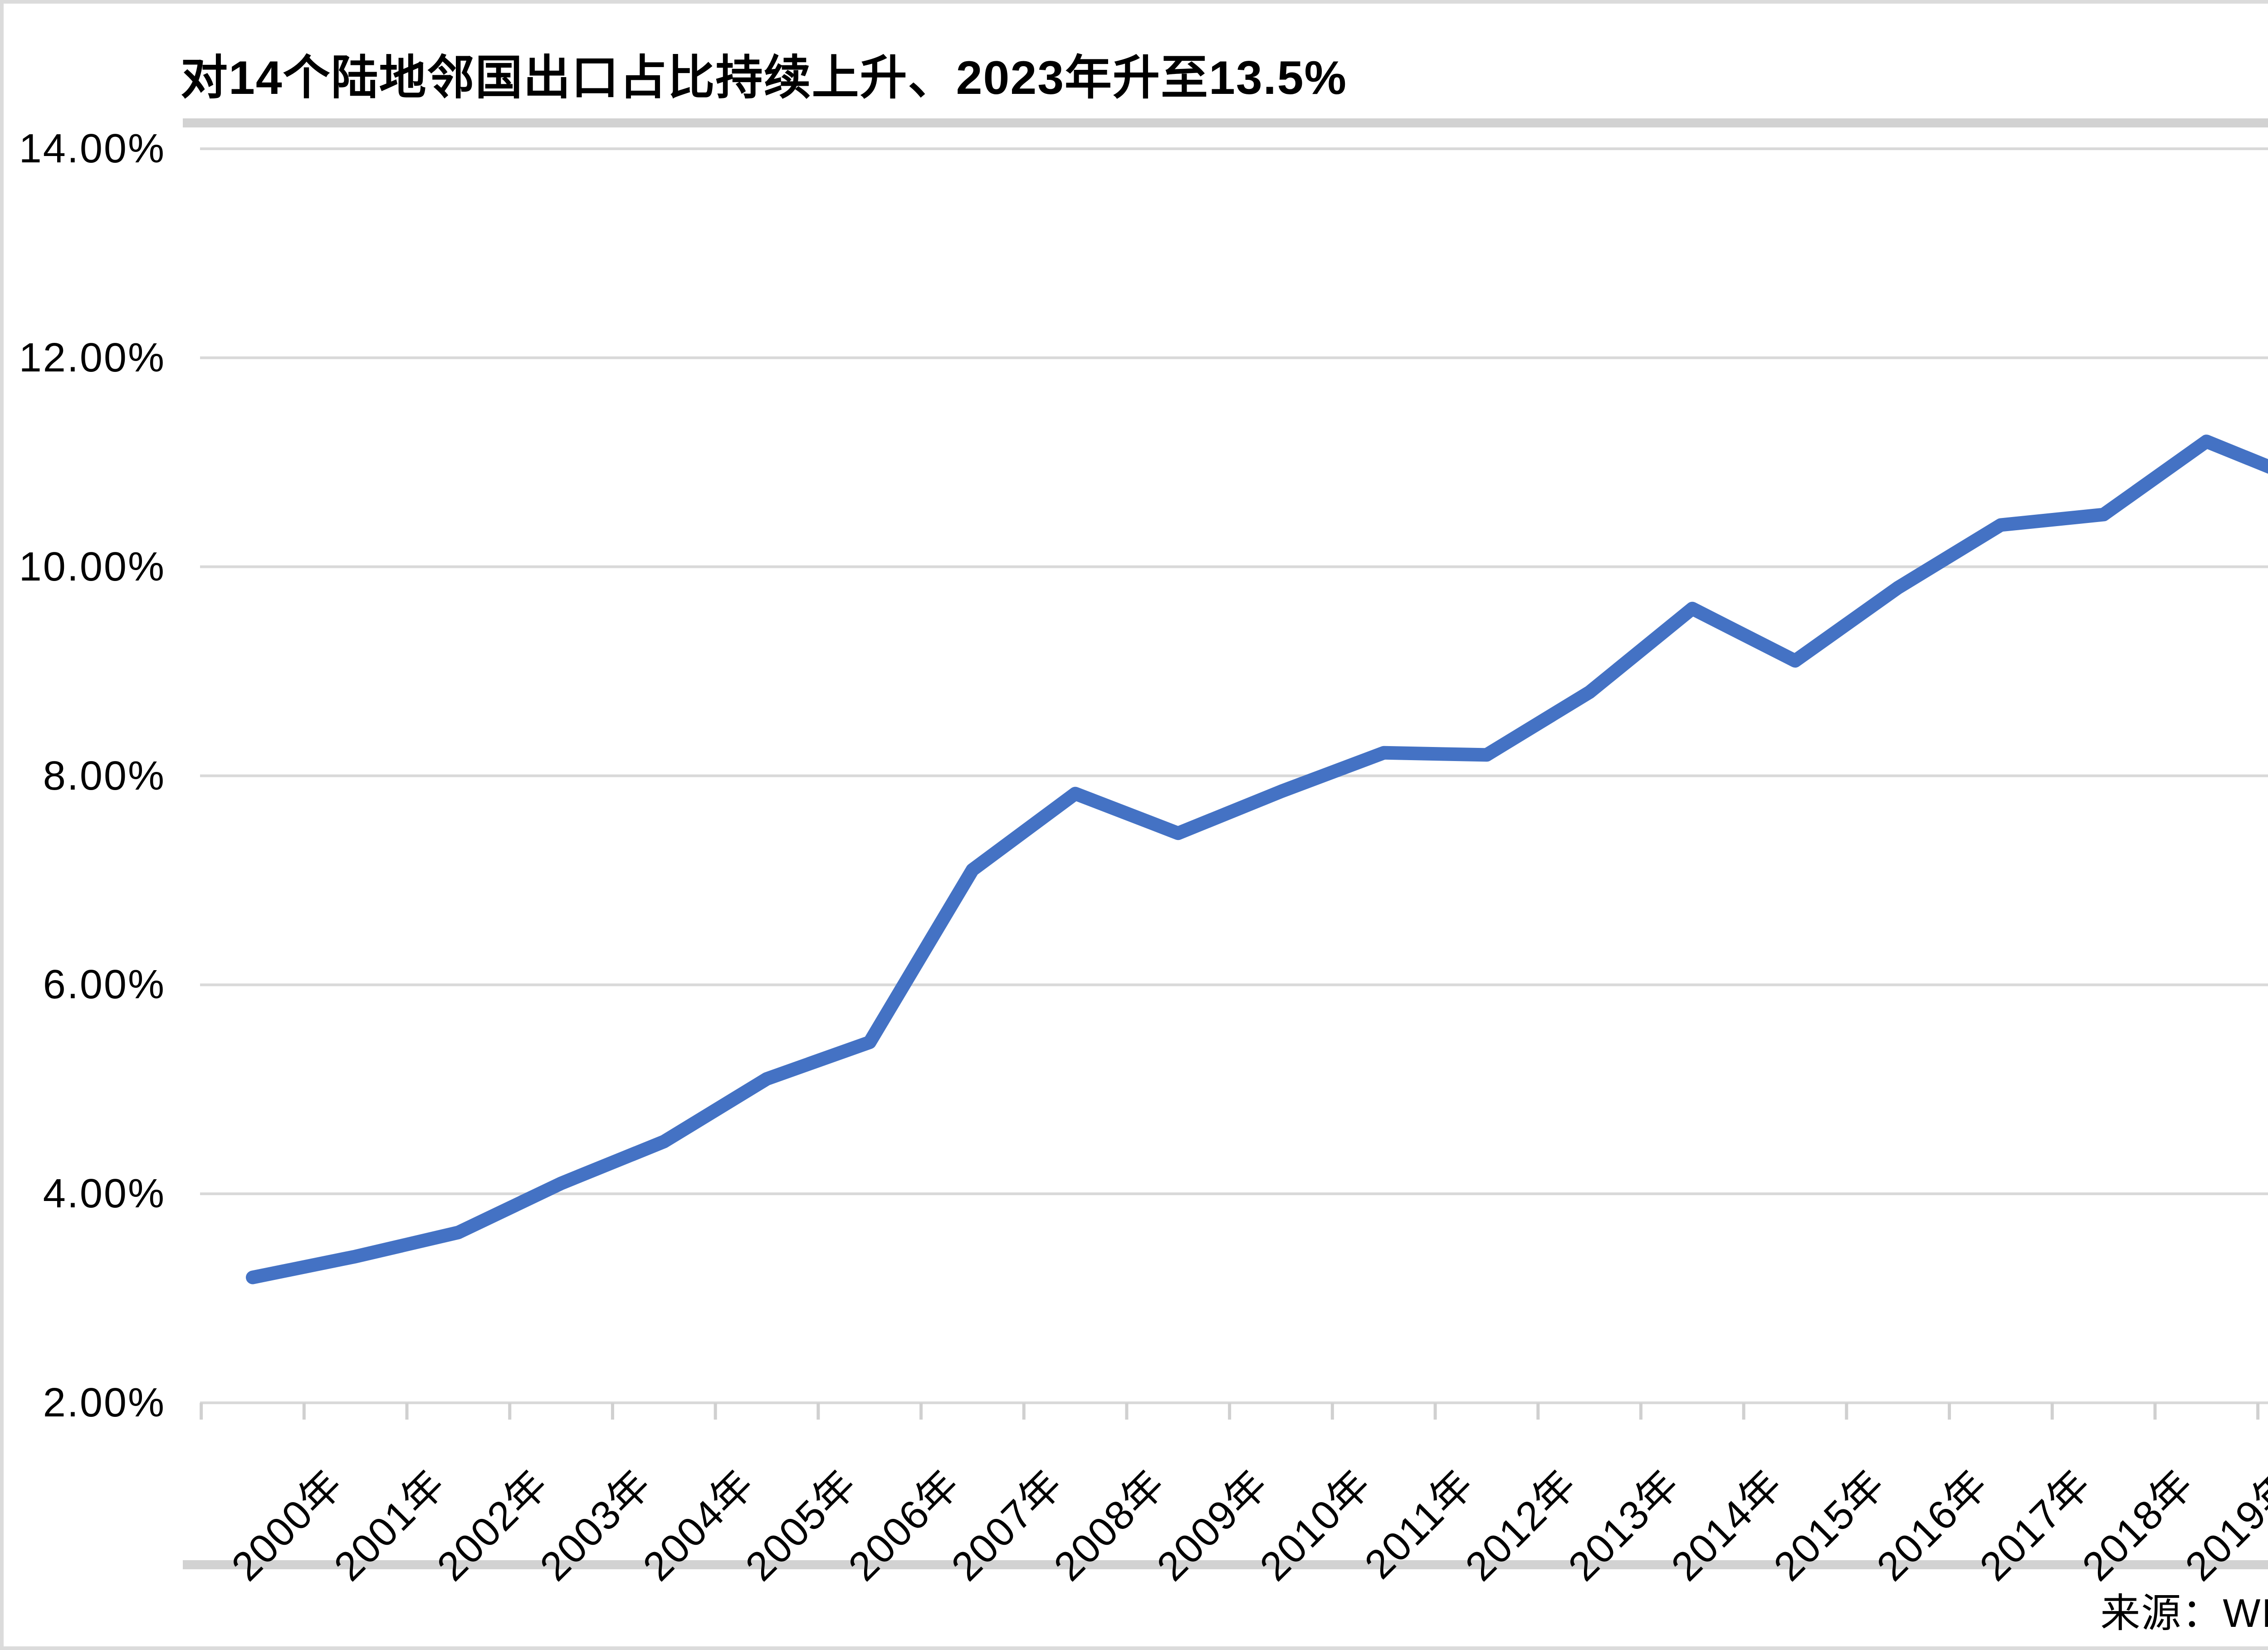 This screenshot has height=1650, width=2268. I want to click on y-axis-label: 8.00%, so click(105, 776).